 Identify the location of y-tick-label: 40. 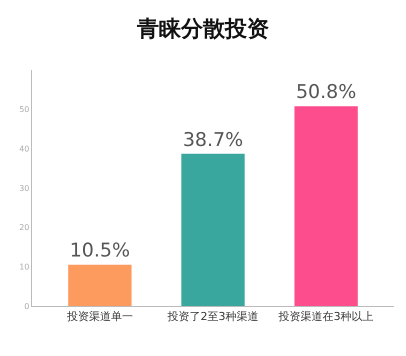
(24, 149).